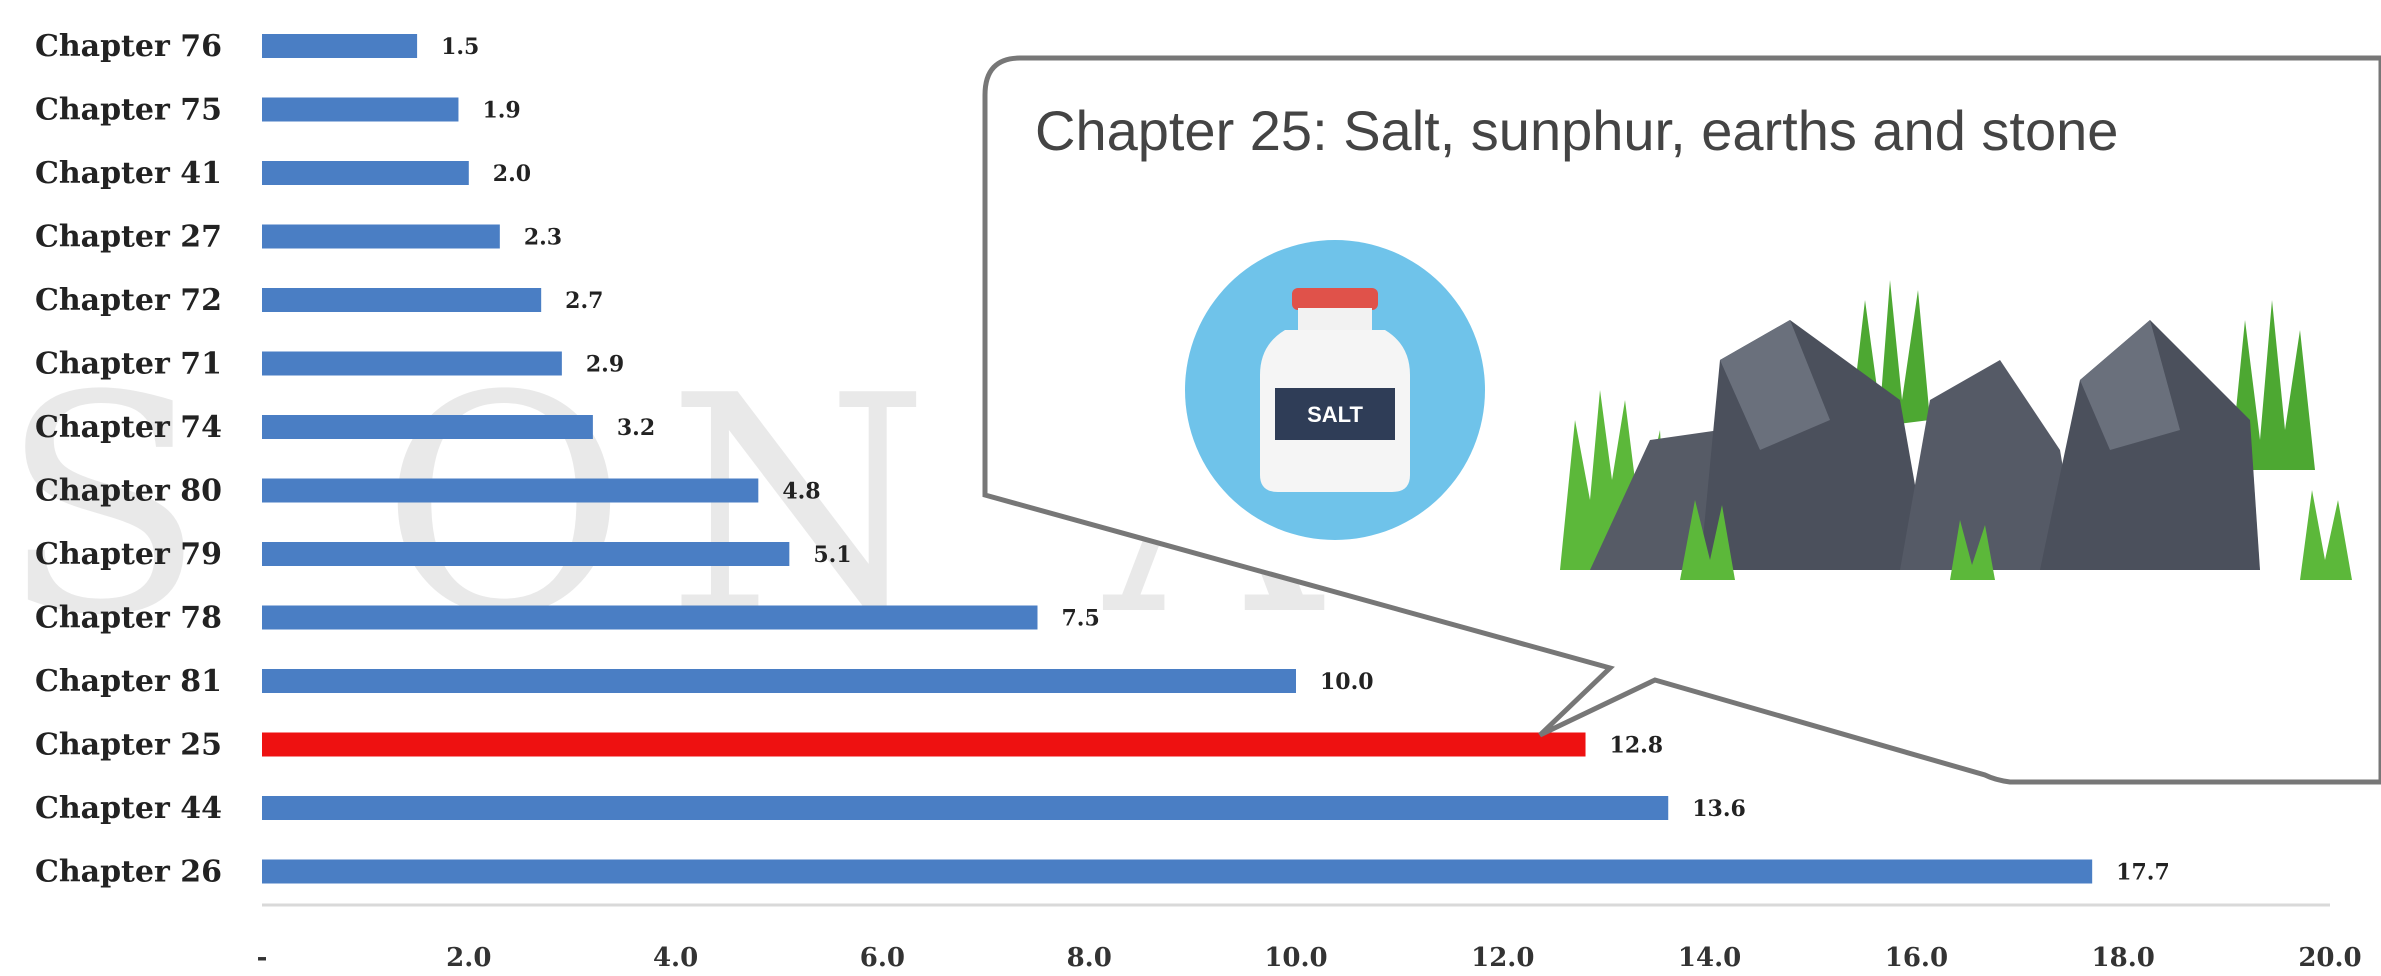 This screenshot has height=976, width=2381. Describe the element at coordinates (1335, 390) in the screenshot. I see `salt-bottle-icon: SALT` at that location.